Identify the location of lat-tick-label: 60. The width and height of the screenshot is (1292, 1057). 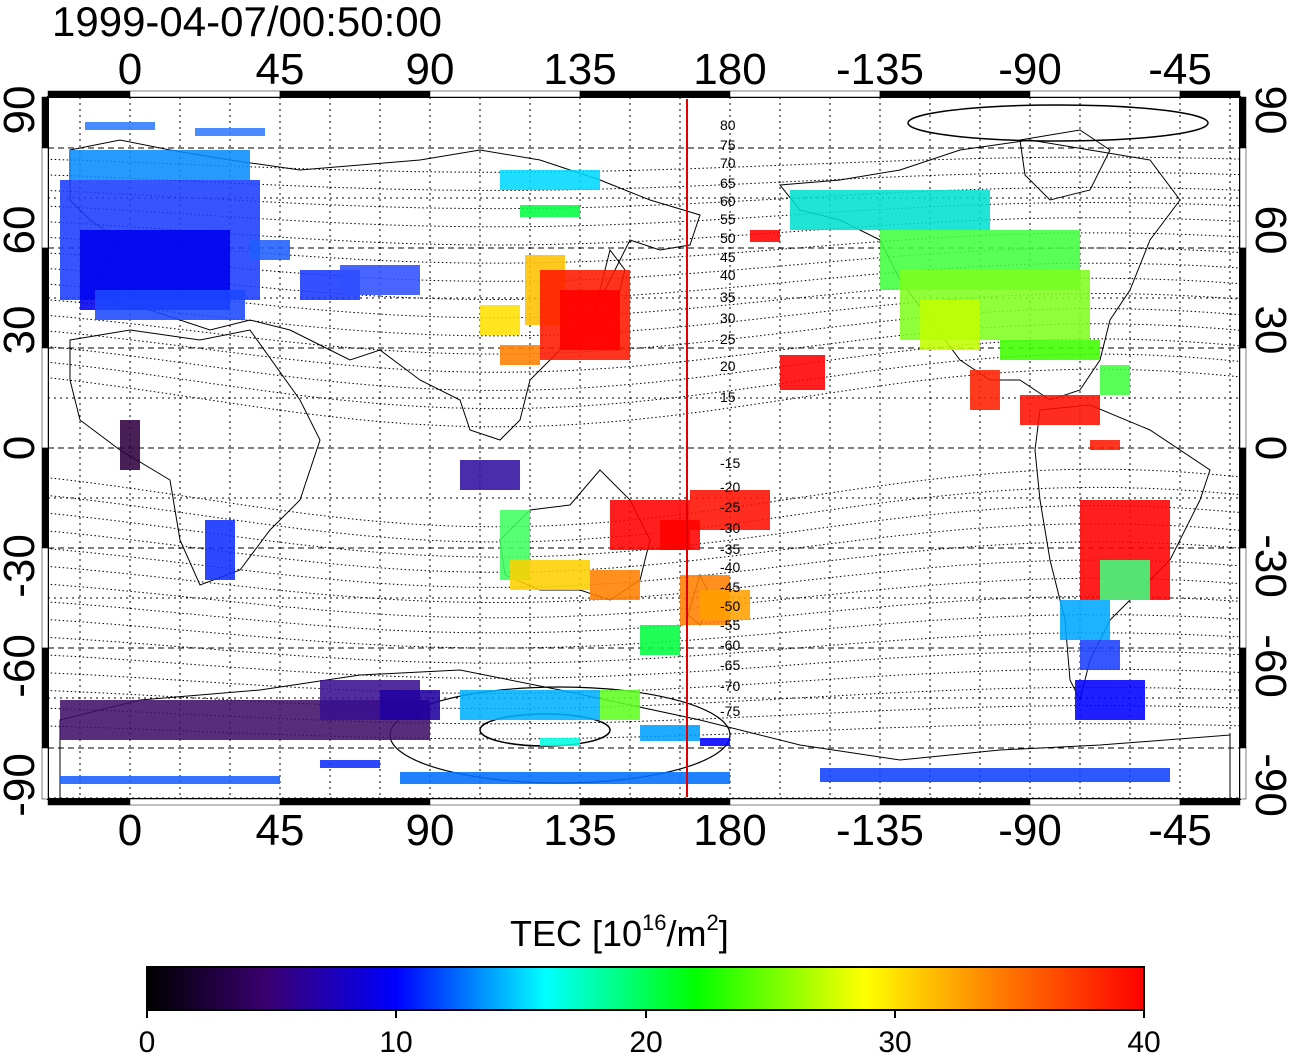
(22, 230).